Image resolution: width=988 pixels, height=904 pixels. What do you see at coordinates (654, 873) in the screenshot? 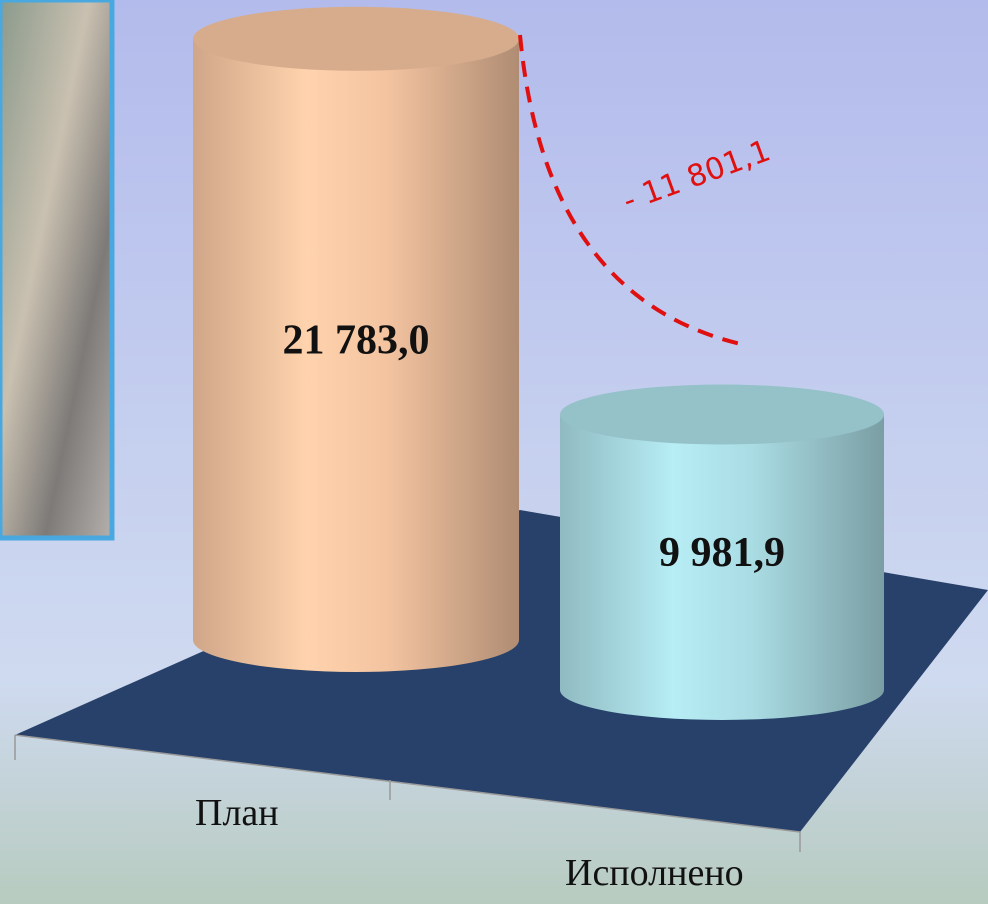
I see `category-label: Исполнено` at bounding box center [654, 873].